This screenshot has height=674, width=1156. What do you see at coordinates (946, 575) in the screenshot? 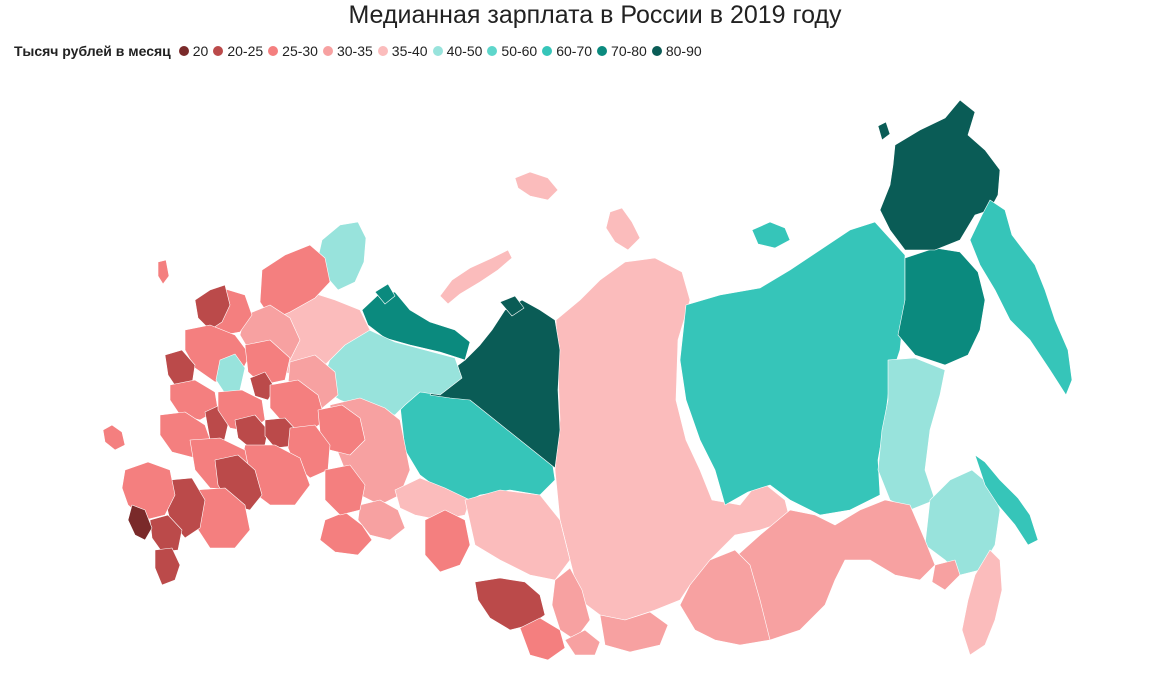
I see `region-jewish-ao` at bounding box center [946, 575].